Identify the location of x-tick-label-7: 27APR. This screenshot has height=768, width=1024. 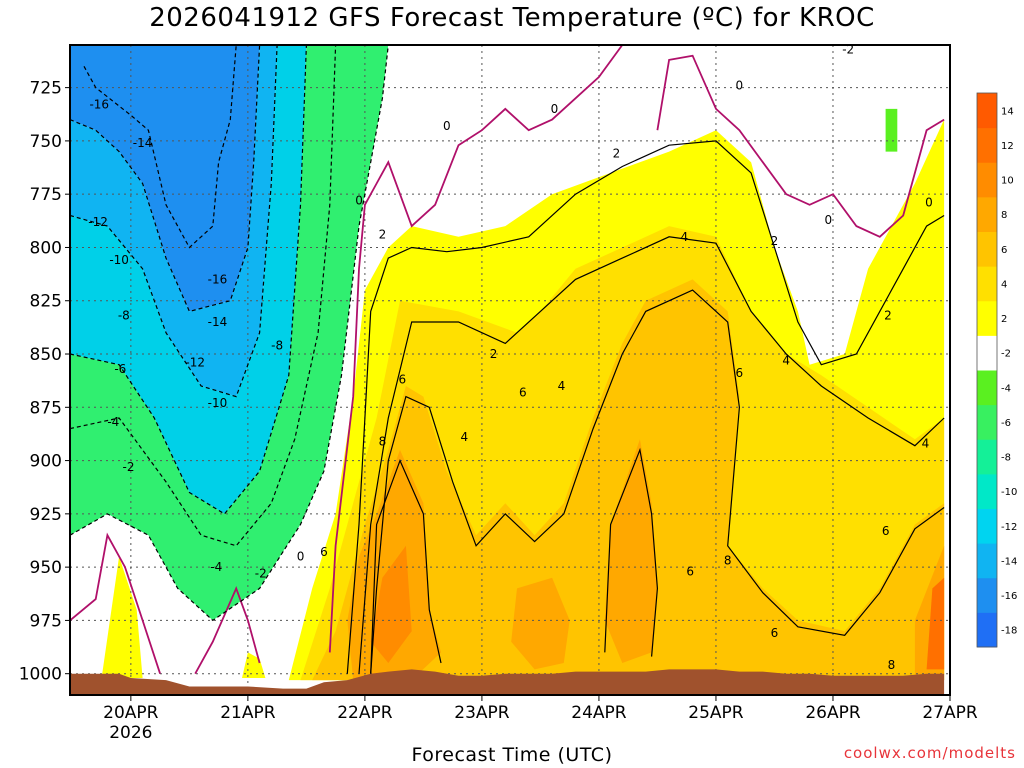
(950, 713).